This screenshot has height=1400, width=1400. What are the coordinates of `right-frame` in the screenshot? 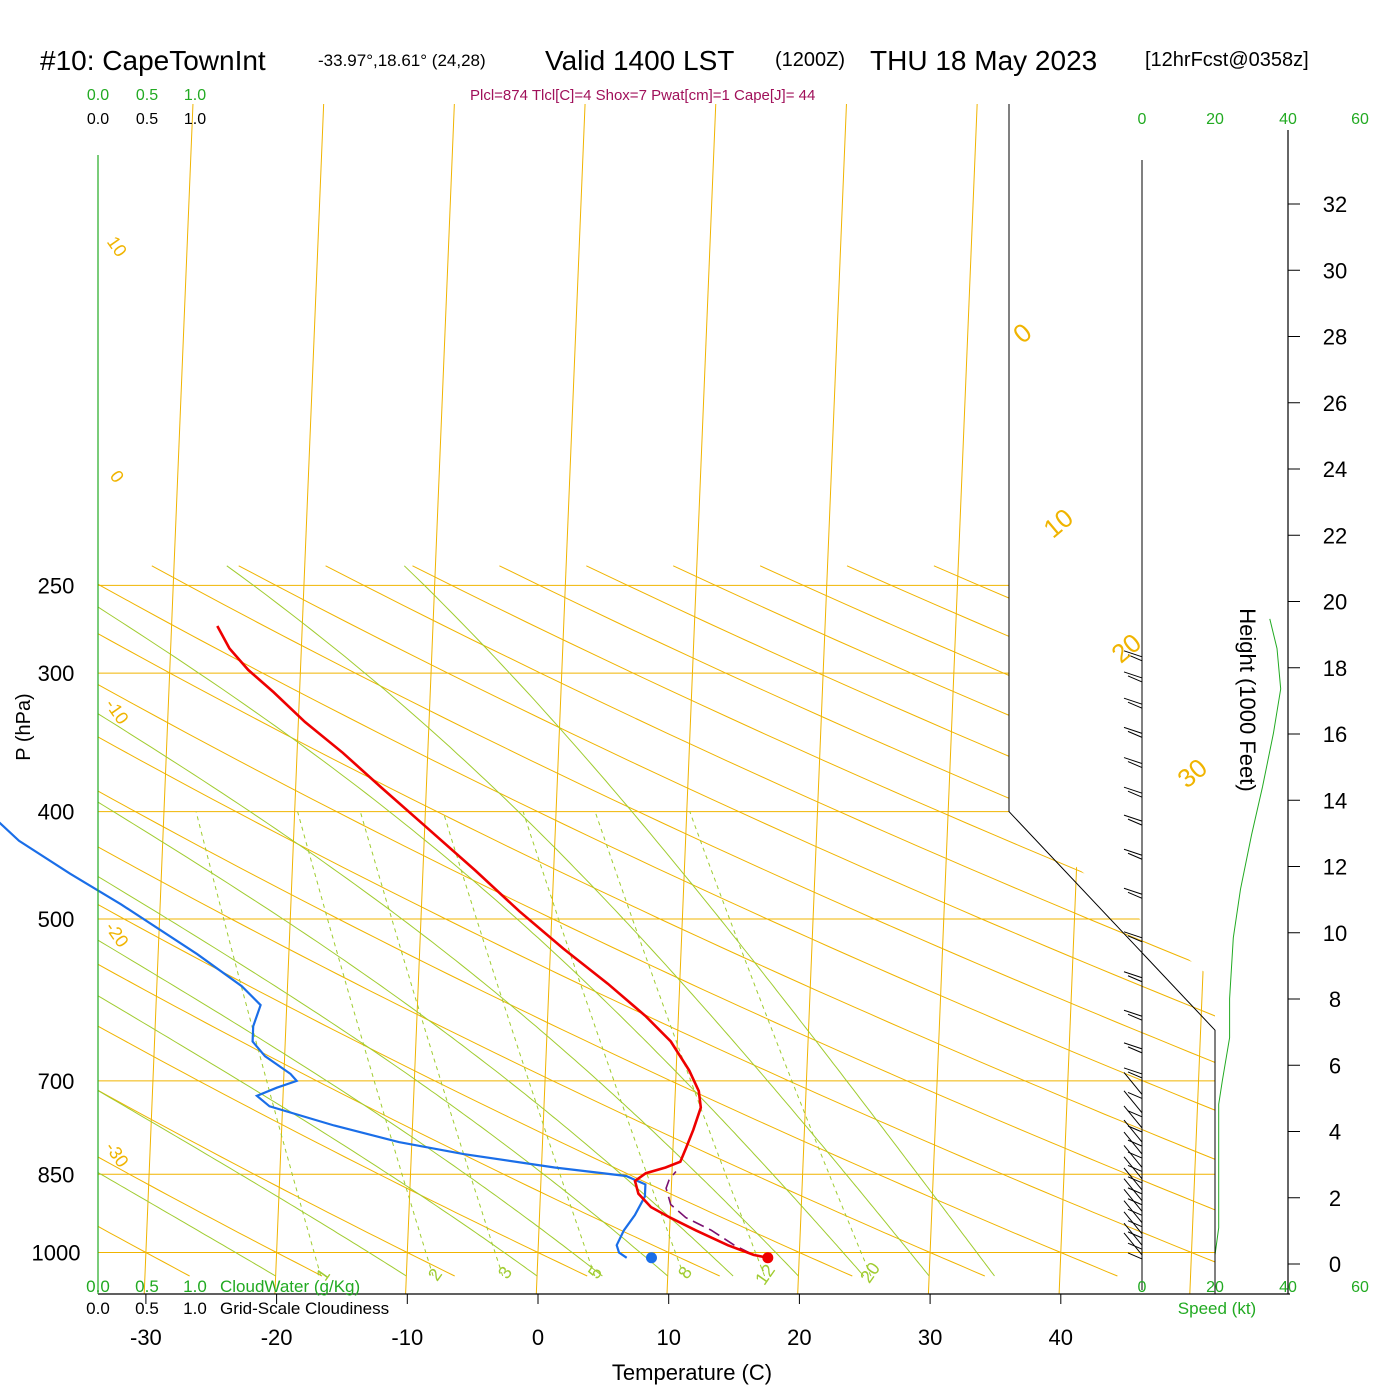 It's located at (1112, 699).